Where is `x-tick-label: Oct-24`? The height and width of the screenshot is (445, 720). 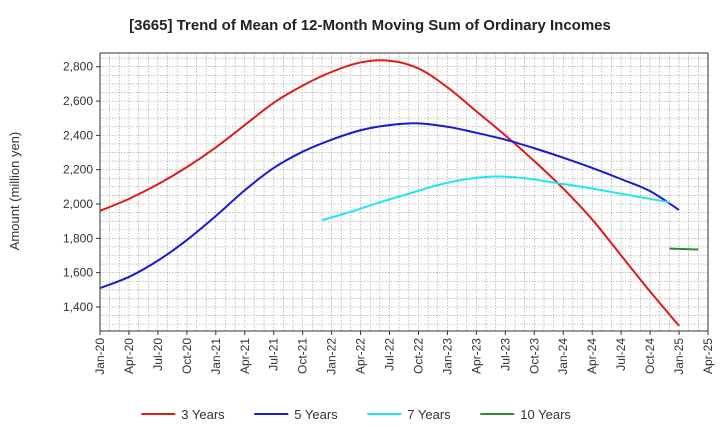
x-tick-label: Oct-24 is located at coordinates (650, 356).